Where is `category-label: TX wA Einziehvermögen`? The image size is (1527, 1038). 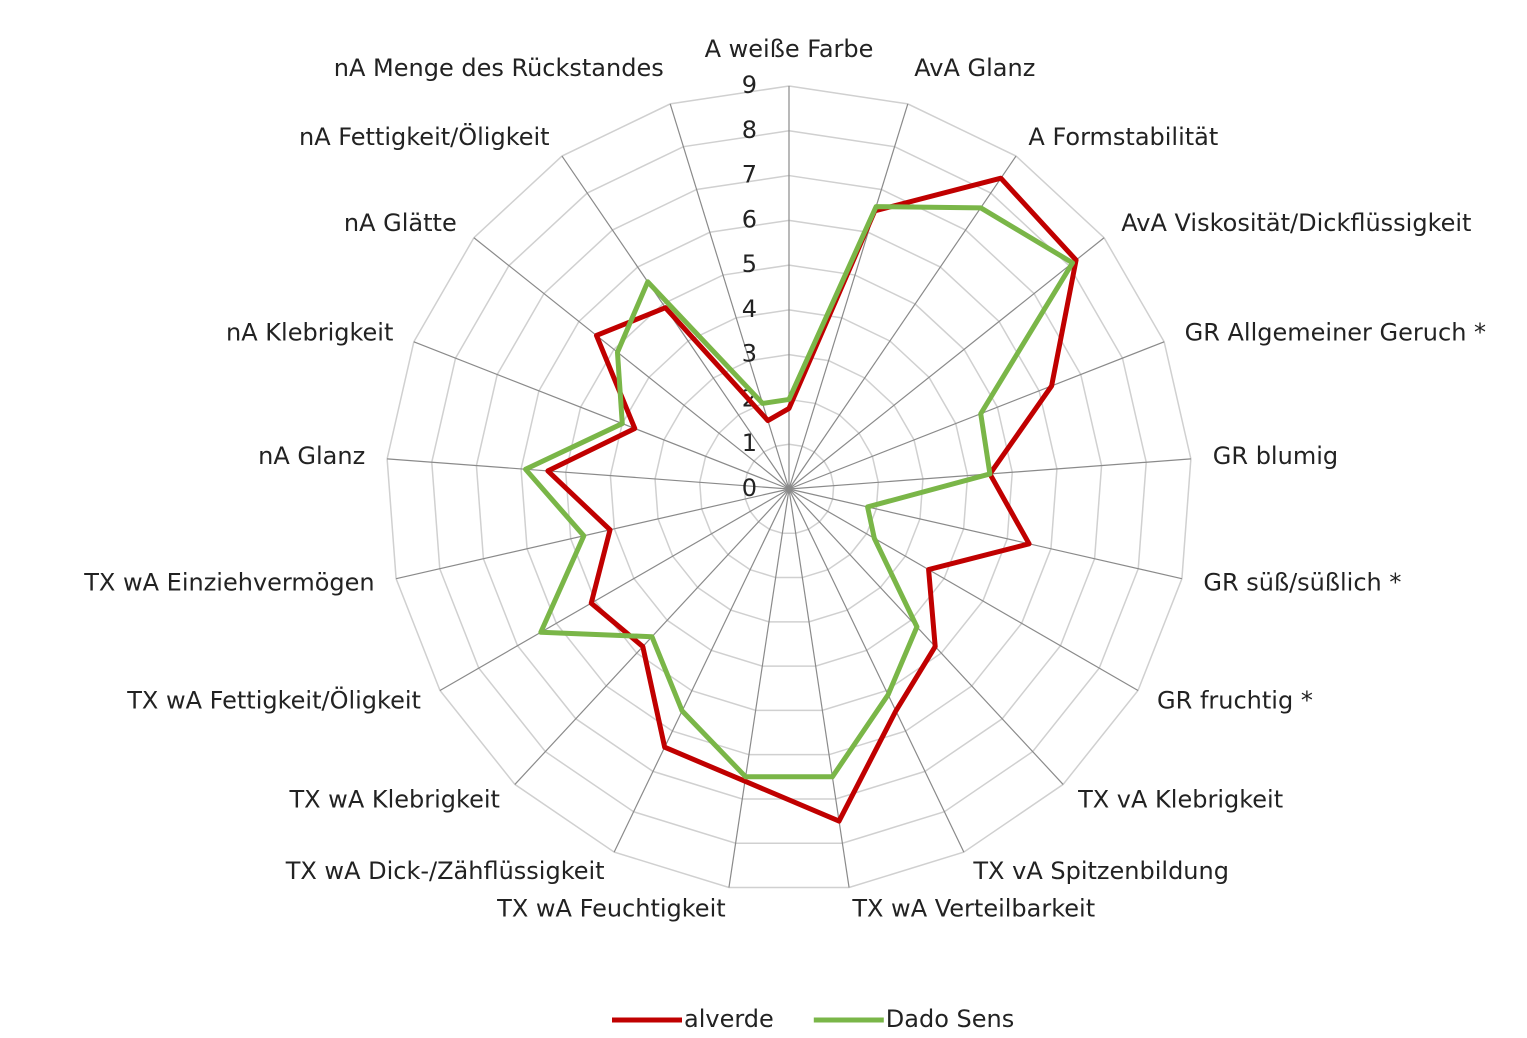 category-label: TX wA Einziehvermögen is located at coordinates (228, 583).